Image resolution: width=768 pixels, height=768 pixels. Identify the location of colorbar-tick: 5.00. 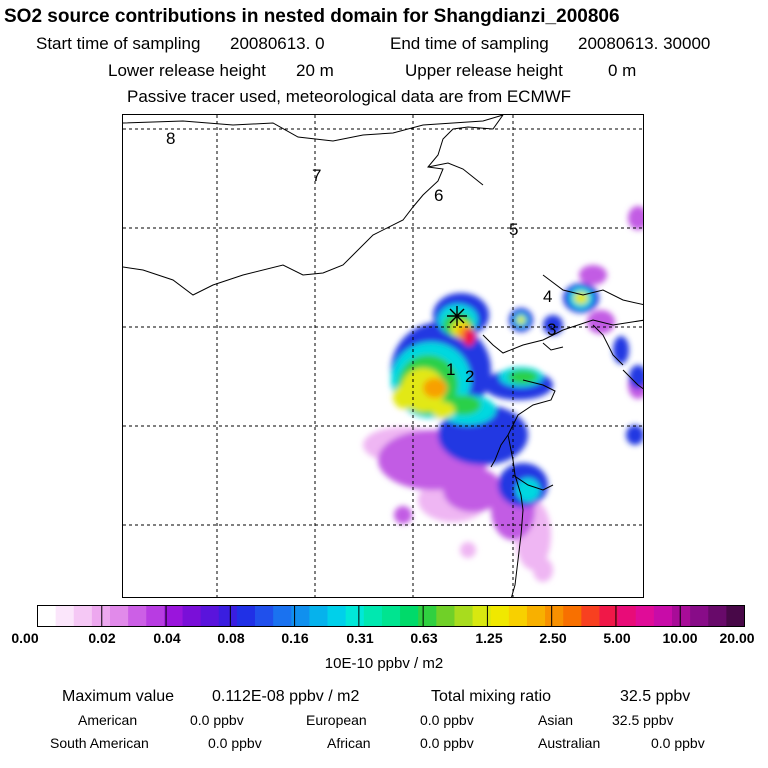
(617, 638).